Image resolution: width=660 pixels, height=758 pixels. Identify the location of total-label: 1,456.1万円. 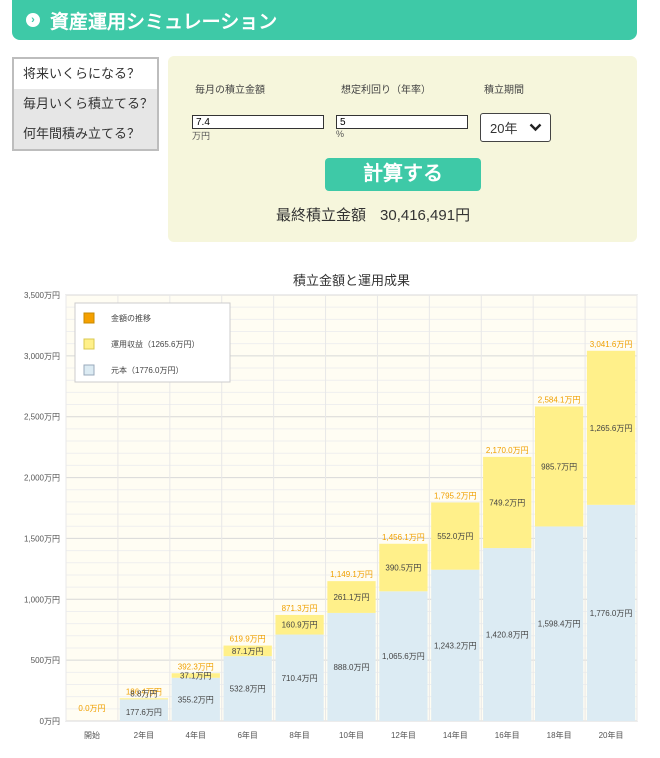
(403, 537).